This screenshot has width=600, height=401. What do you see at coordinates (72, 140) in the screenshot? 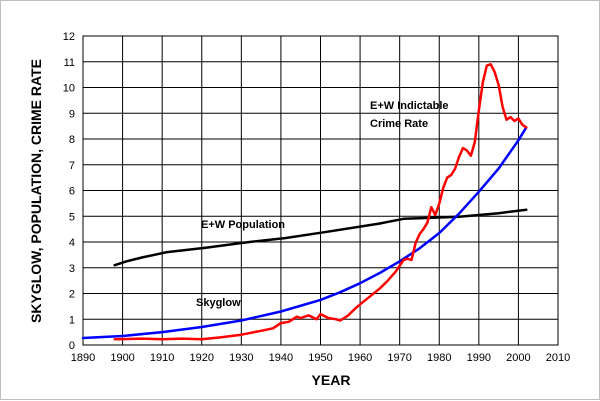
I see `y-tick-label: 8` at bounding box center [72, 140].